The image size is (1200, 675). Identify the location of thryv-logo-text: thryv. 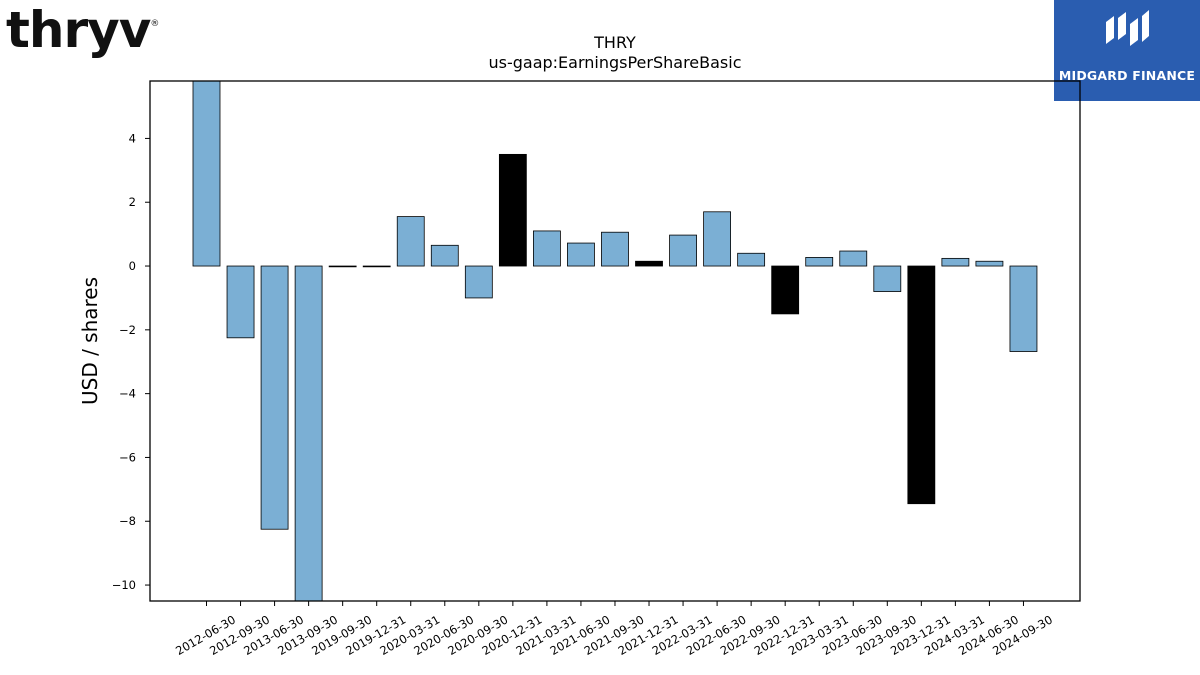
(78, 30).